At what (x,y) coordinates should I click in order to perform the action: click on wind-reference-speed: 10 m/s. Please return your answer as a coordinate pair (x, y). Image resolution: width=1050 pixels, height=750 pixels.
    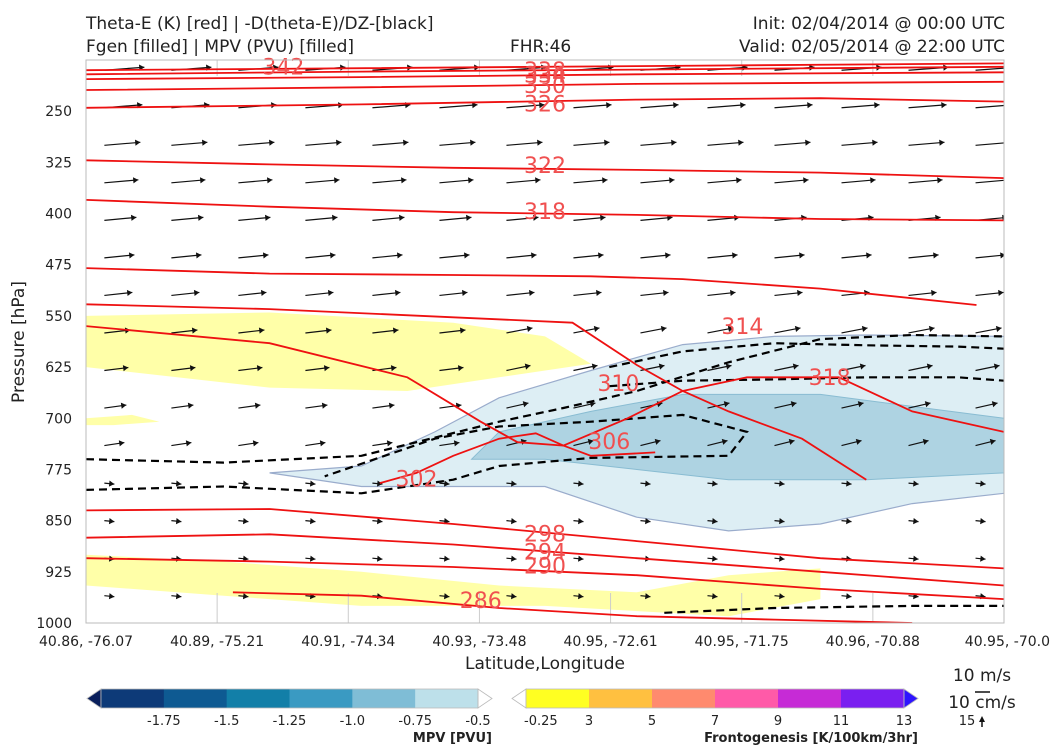
    Looking at the image, I should click on (982, 676).